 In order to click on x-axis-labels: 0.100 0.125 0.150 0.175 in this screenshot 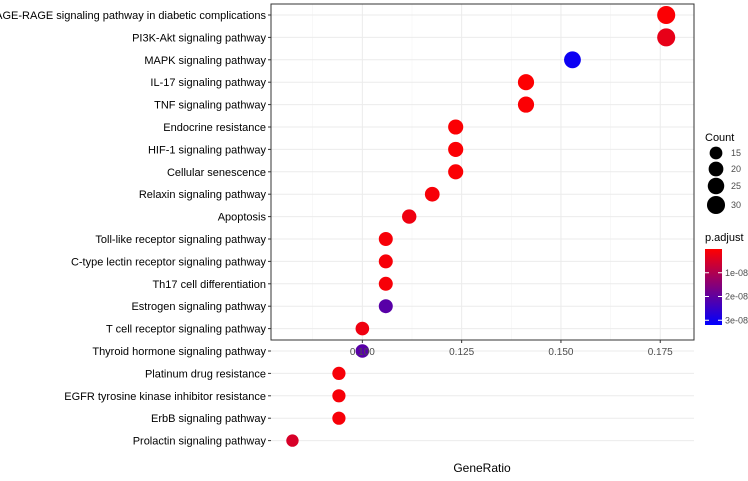, I will do `click(511, 349)`.